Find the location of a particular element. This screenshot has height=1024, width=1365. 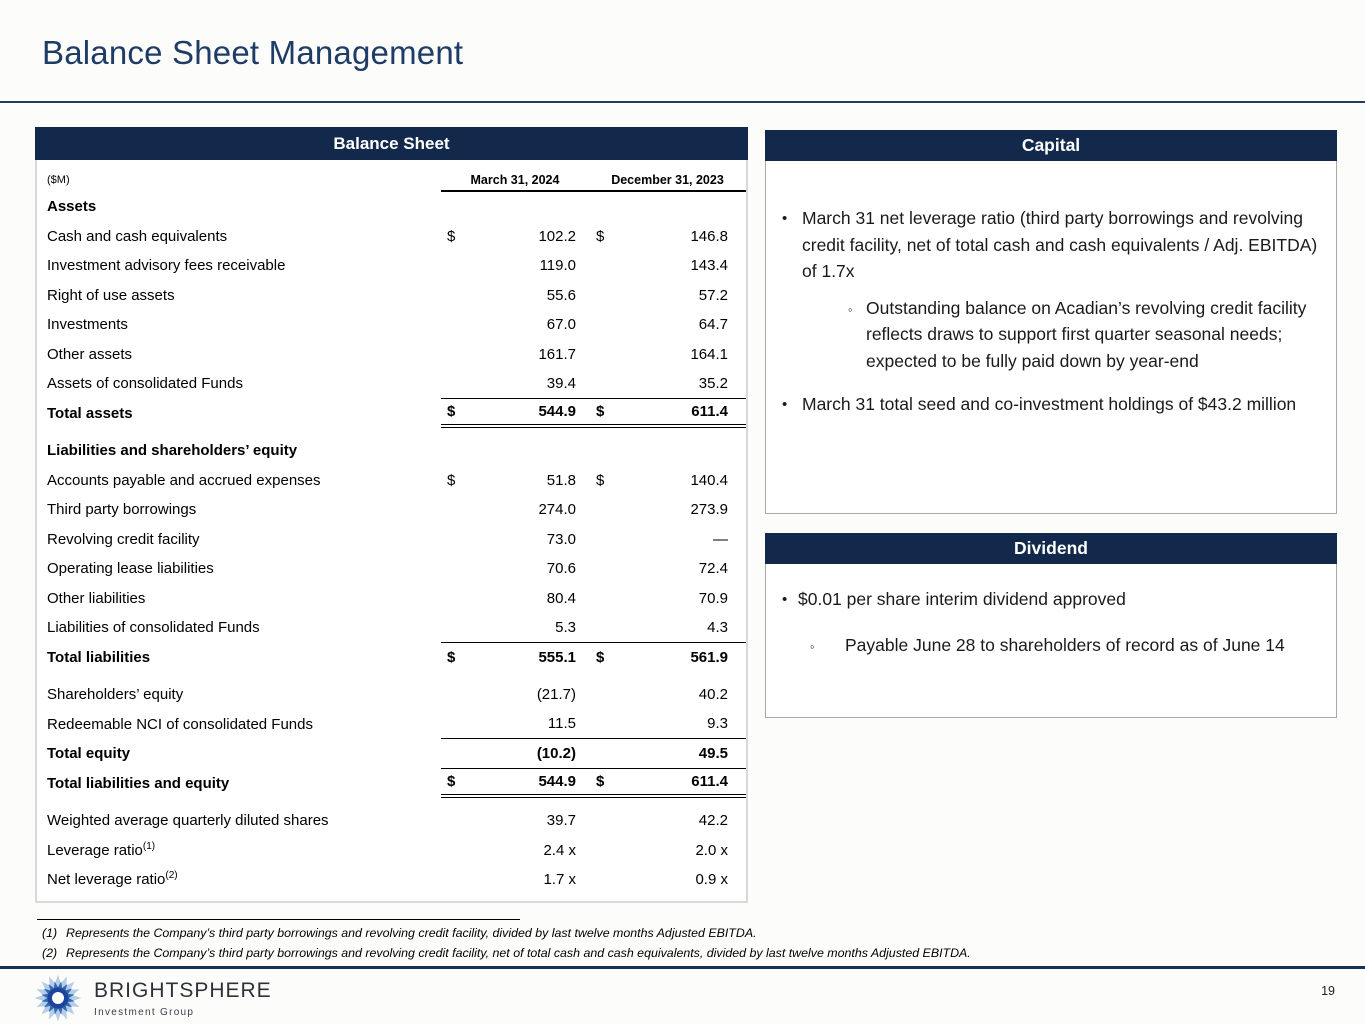

footnote-number: (2) is located at coordinates (50, 952).